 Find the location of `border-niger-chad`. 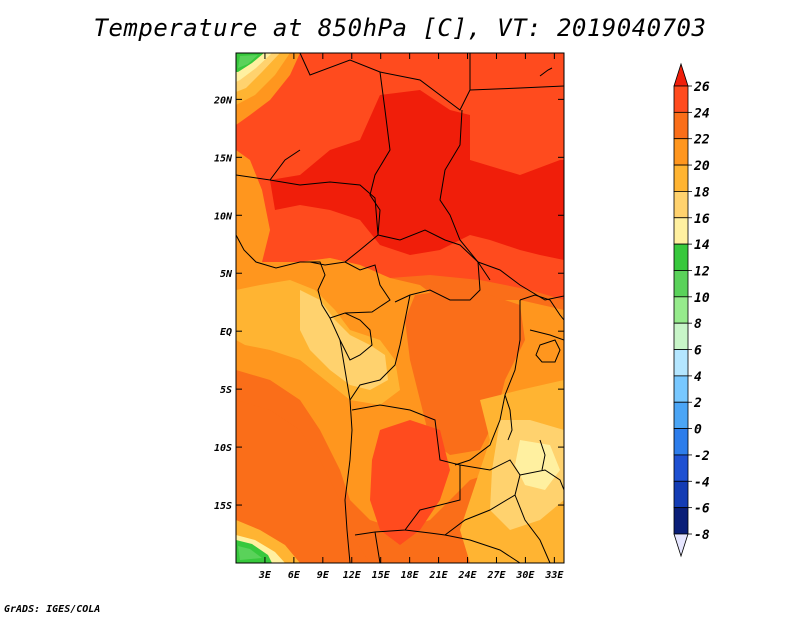

border-niger-chad is located at coordinates (380, 153).